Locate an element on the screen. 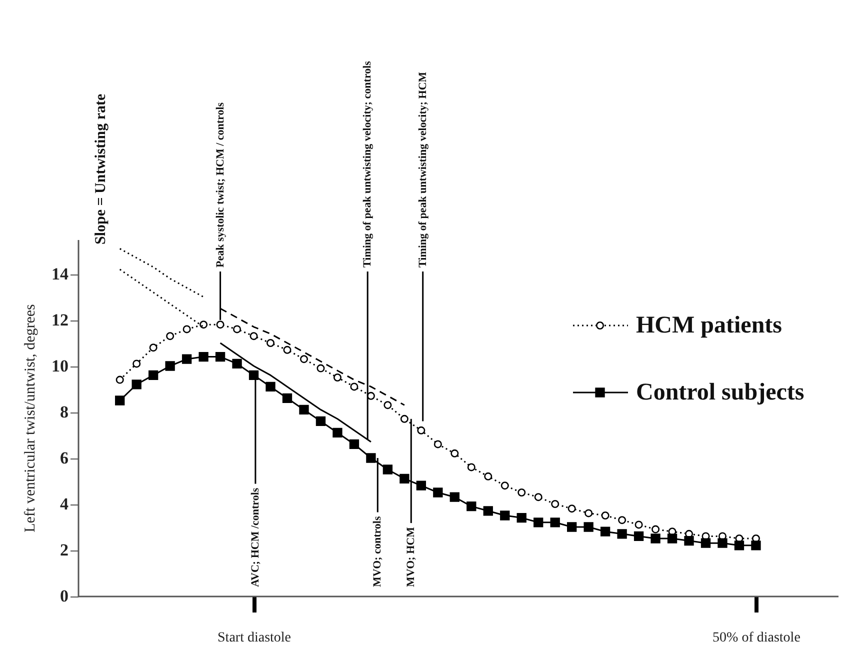  y-tick-label: 2 is located at coordinates (64, 550).